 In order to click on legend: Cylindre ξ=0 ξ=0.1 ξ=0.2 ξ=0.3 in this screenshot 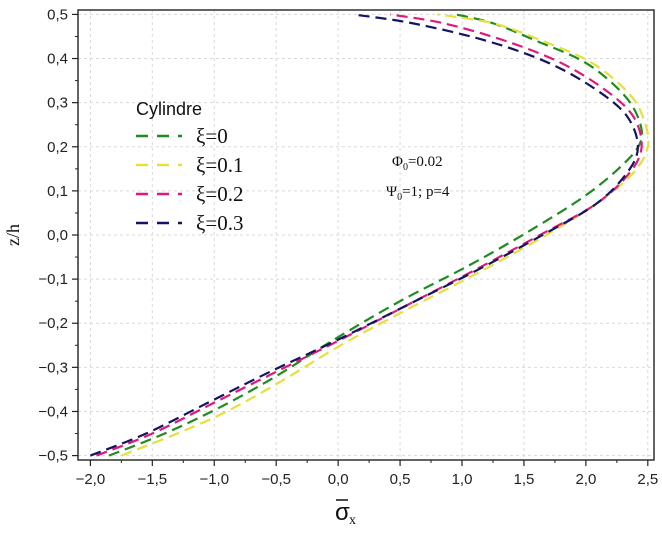, I will do `click(189, 167)`.